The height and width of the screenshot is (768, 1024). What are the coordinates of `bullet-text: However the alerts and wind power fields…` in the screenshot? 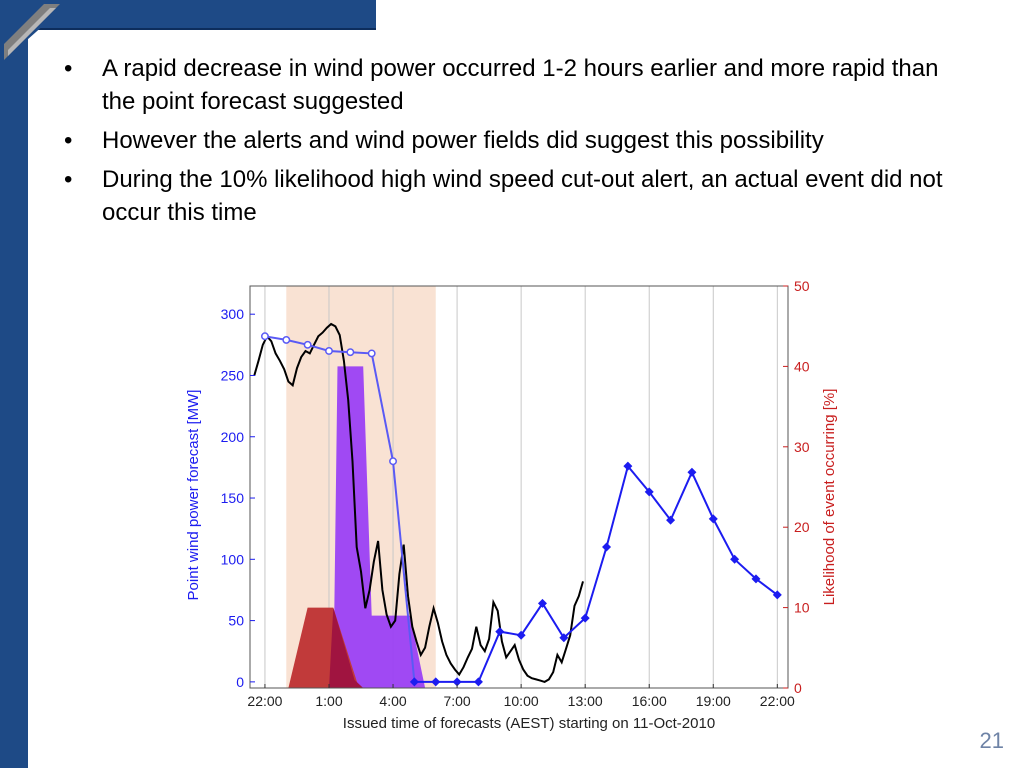 It's located at (463, 140).